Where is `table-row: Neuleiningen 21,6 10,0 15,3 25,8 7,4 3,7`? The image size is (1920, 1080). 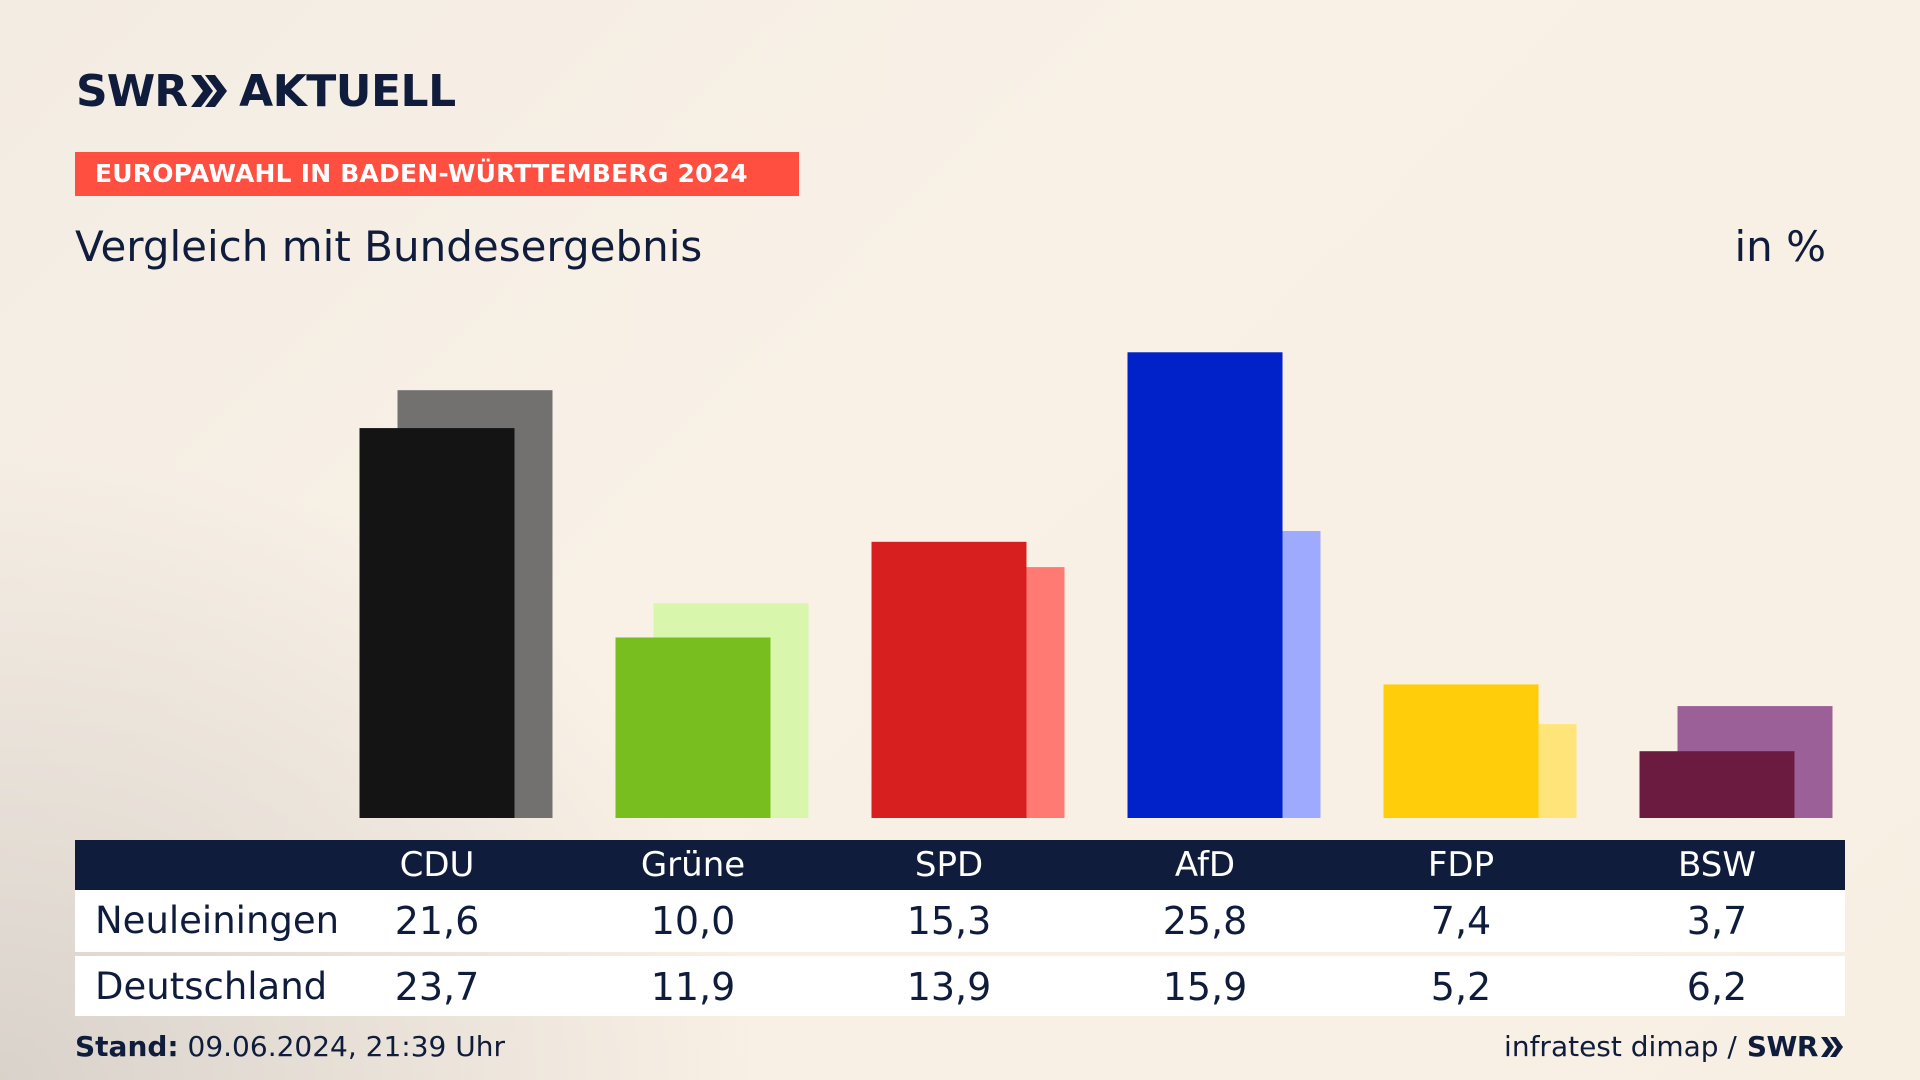
table-row: Neuleiningen 21,6 10,0 15,3 25,8 7,4 3,7 is located at coordinates (960, 921).